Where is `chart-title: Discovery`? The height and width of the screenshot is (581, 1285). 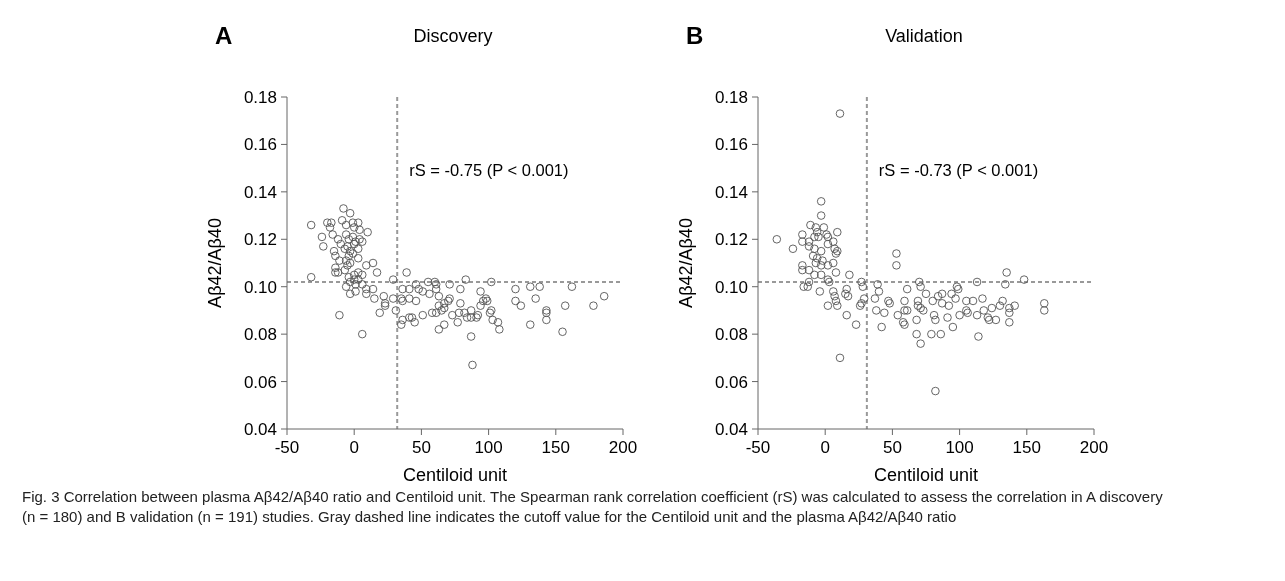
chart-title: Discovery is located at coordinates (453, 36).